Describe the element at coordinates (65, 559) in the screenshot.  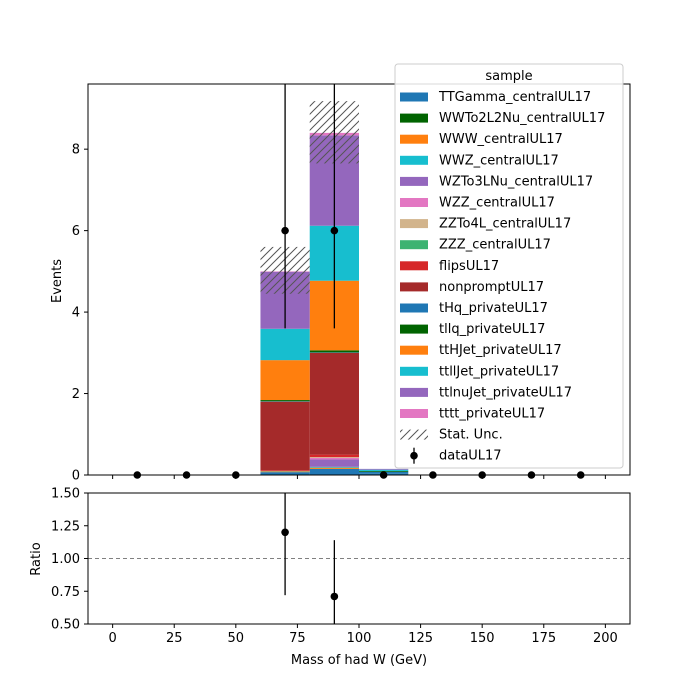
I see `ratio-y-tick-label-2: 1.00` at that location.